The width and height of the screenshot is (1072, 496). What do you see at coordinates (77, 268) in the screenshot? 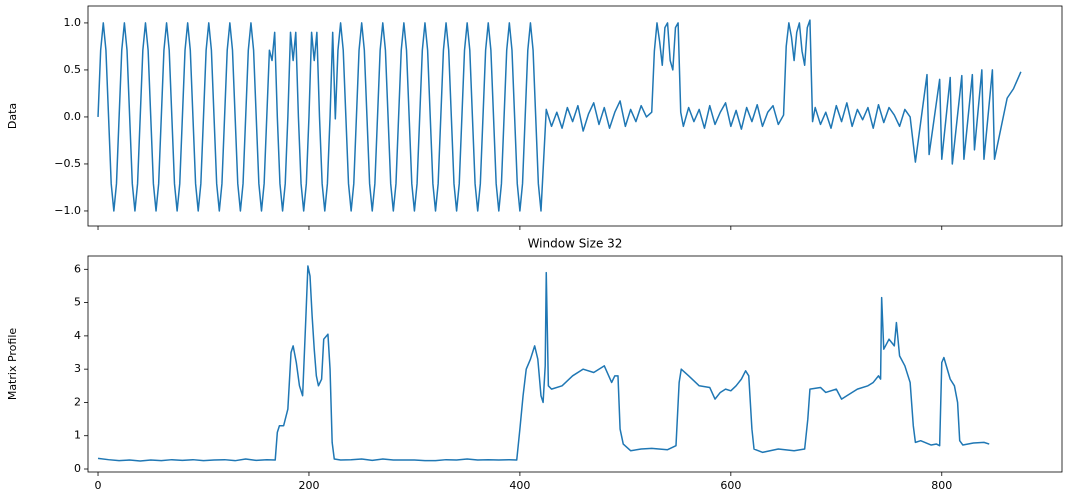
I see `y-tick-label: 6` at bounding box center [77, 268].